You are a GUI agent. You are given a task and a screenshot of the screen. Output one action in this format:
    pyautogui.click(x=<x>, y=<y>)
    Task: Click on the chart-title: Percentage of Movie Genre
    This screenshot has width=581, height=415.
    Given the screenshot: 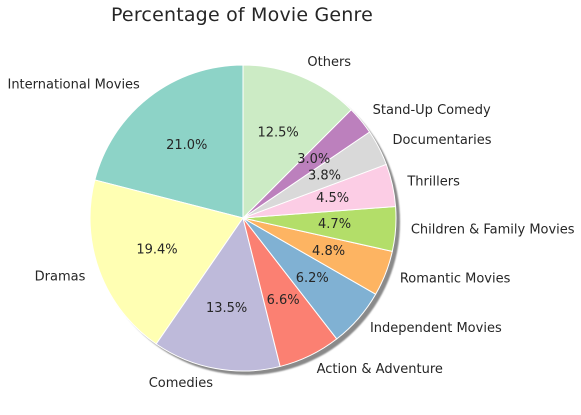 What is the action you would take?
    pyautogui.click(x=242, y=15)
    